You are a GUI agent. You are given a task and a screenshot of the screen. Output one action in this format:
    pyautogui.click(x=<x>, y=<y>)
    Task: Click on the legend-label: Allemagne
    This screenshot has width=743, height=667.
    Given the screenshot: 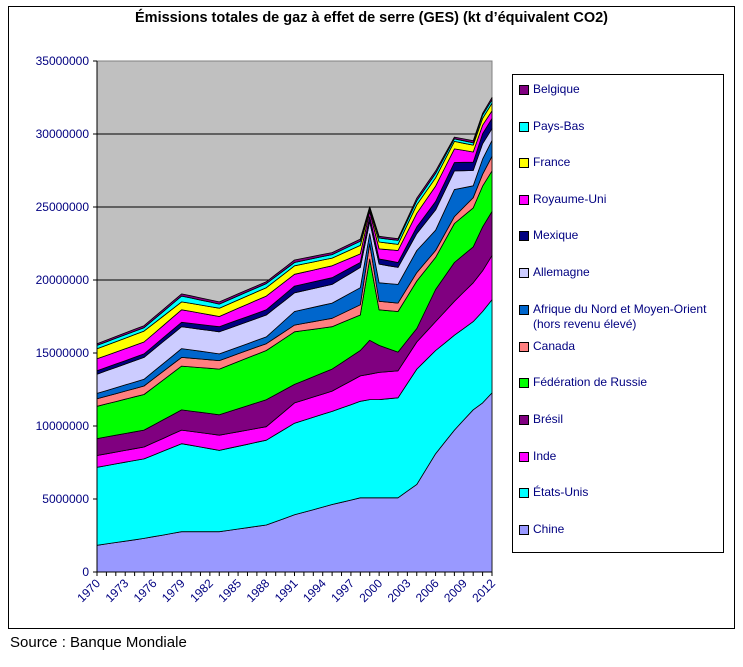 What is the action you would take?
    pyautogui.click(x=561, y=272)
    